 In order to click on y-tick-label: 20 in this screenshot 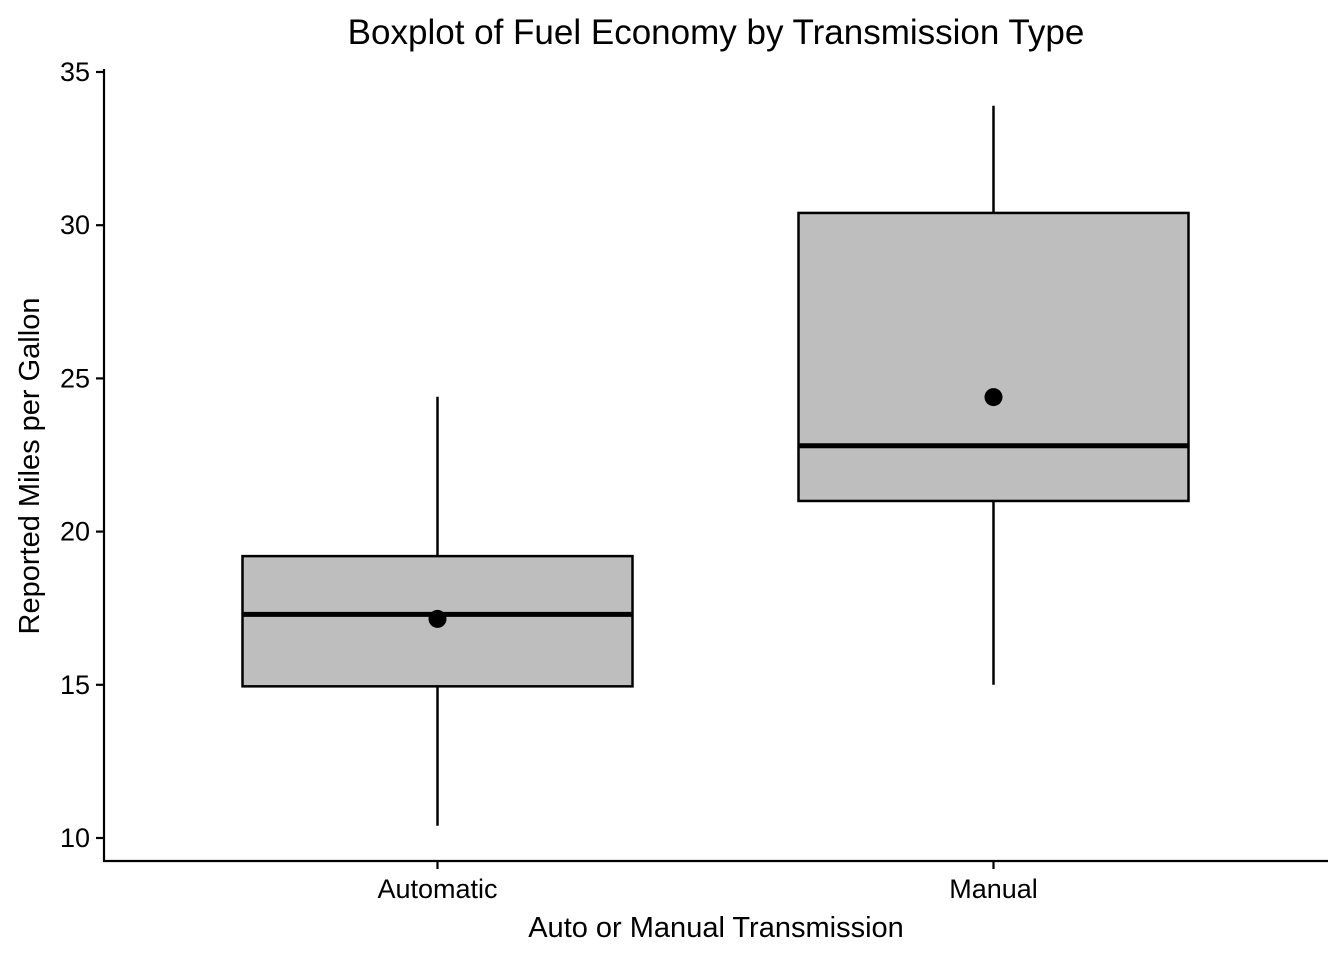, I will do `click(75, 532)`.